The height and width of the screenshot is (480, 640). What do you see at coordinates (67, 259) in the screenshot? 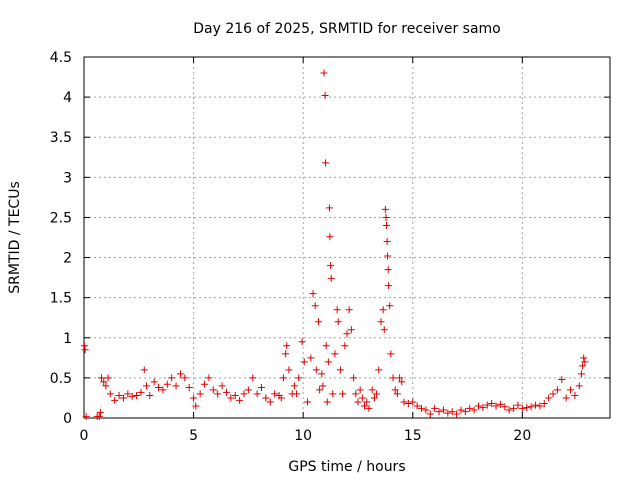
I see `y-tick-label: 2` at bounding box center [67, 259].